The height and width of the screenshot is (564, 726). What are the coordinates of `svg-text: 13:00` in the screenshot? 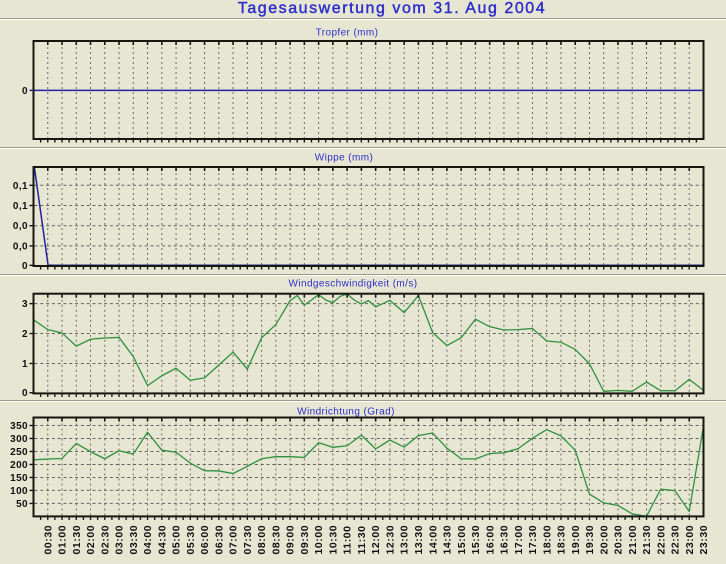 It's located at (405, 540).